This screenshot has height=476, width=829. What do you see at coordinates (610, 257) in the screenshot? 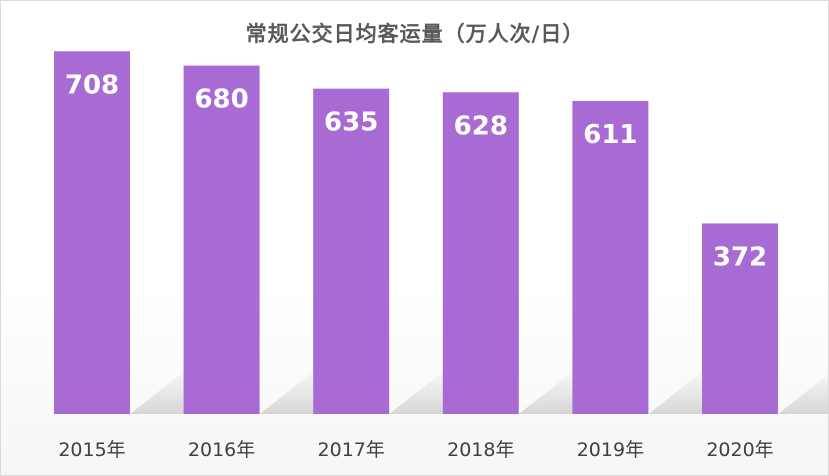
I see `bar-2019年` at bounding box center [610, 257].